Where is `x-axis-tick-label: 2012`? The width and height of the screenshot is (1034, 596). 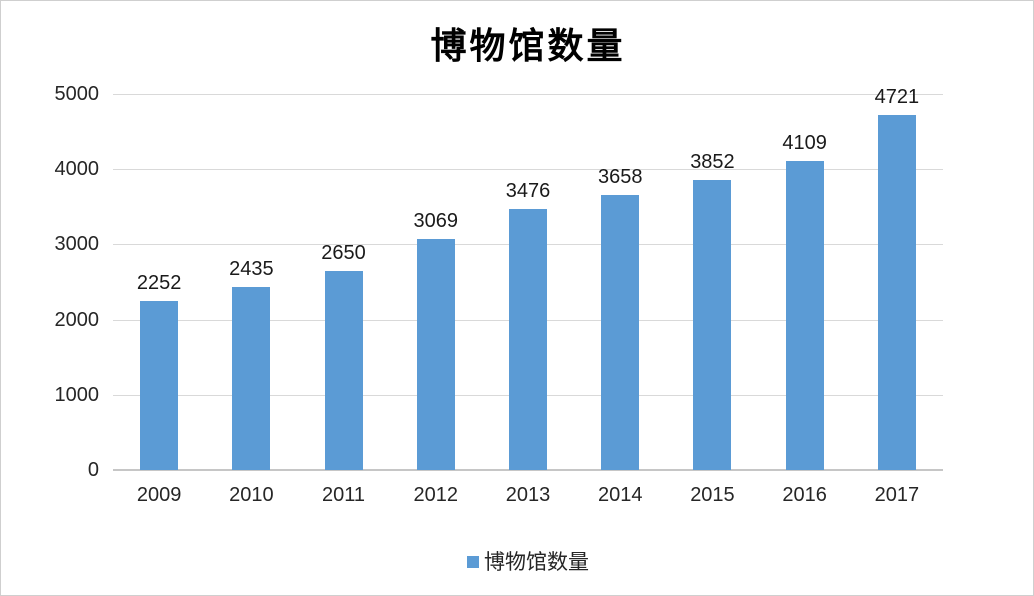 x-axis-tick-label: 2012 is located at coordinates (436, 495).